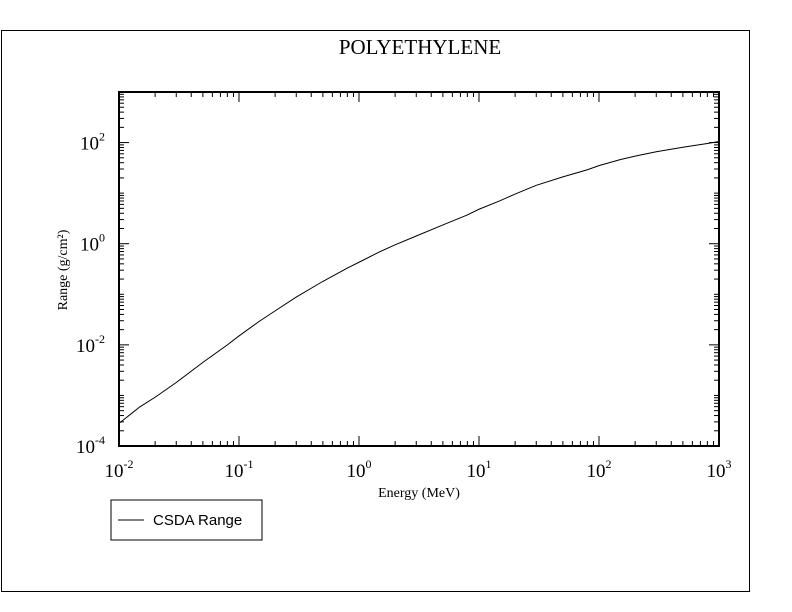 The height and width of the screenshot is (612, 792). I want to click on legend: CSDA Range, so click(186, 520).